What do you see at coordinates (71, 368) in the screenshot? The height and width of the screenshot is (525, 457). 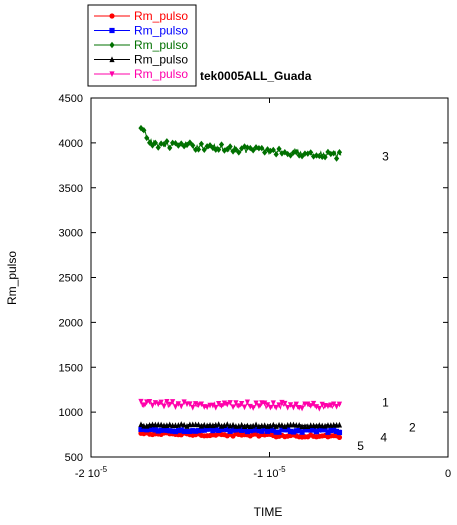 I see `y-tick-label: 1500` at bounding box center [71, 368].